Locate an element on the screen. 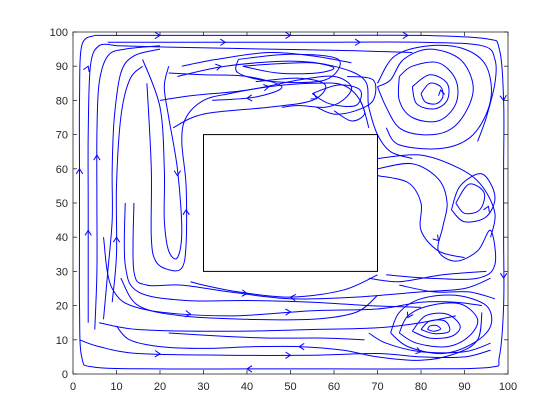  y-tick-label: 50 is located at coordinates (62, 204).